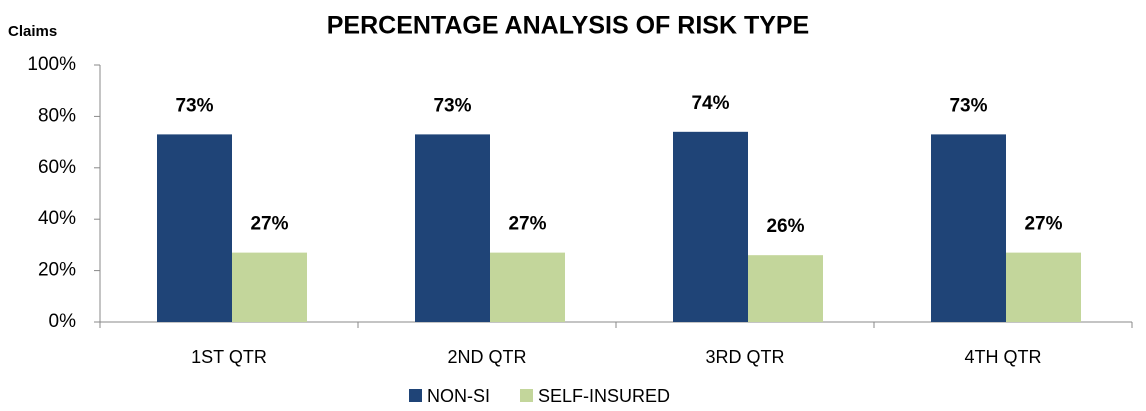  Describe the element at coordinates (458, 396) in the screenshot. I see `legend-label: NON-SI` at that location.